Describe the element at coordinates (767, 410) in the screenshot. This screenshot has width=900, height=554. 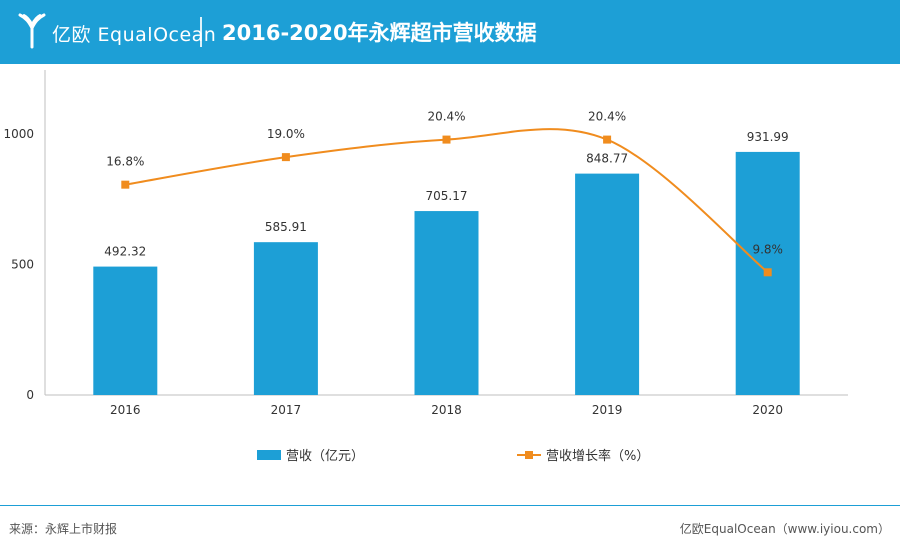
I see `x-tick-label: 2020` at that location.